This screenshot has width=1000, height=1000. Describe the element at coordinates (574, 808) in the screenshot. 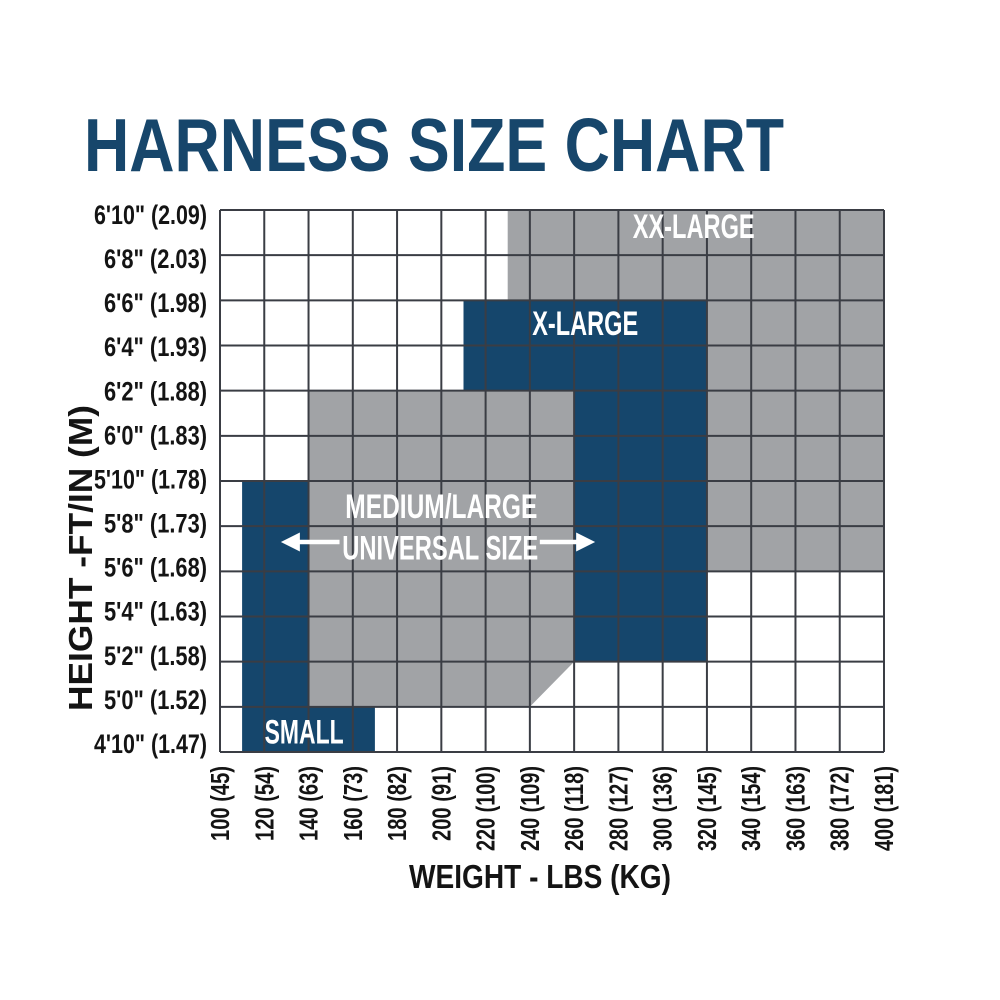

I see `x-tick-label: 260 (118)` at that location.